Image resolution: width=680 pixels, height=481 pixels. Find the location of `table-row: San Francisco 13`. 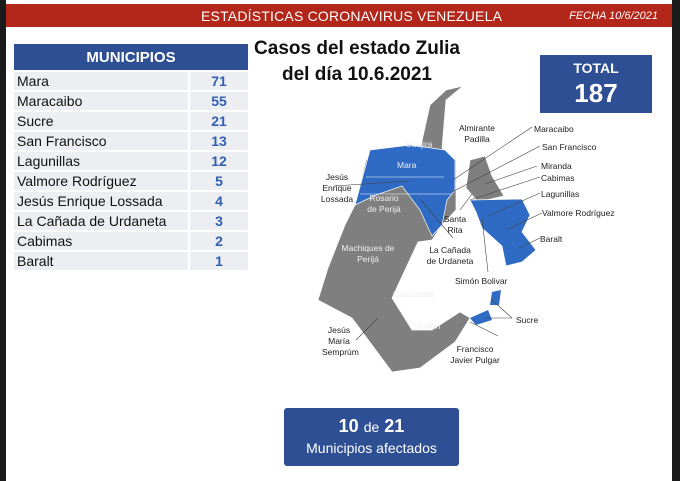

table-row: San Francisco 13 is located at coordinates (131, 141).